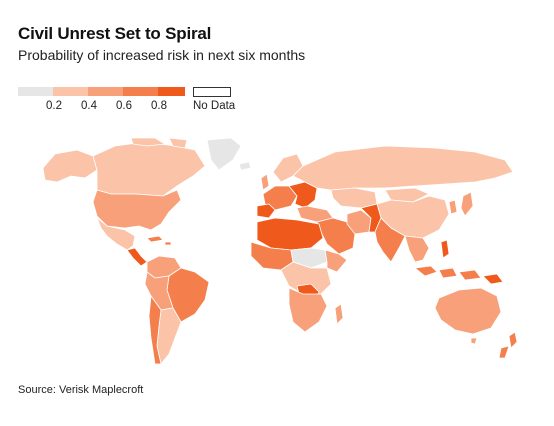 The height and width of the screenshot is (426, 554). Describe the element at coordinates (390, 240) in the screenshot. I see `region-india` at that location.